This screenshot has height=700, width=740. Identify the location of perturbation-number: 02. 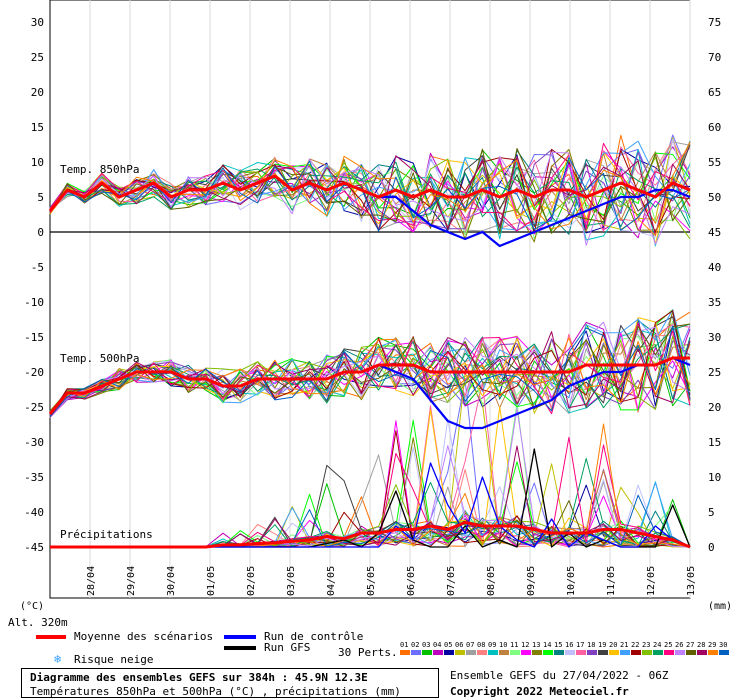
(415, 645).